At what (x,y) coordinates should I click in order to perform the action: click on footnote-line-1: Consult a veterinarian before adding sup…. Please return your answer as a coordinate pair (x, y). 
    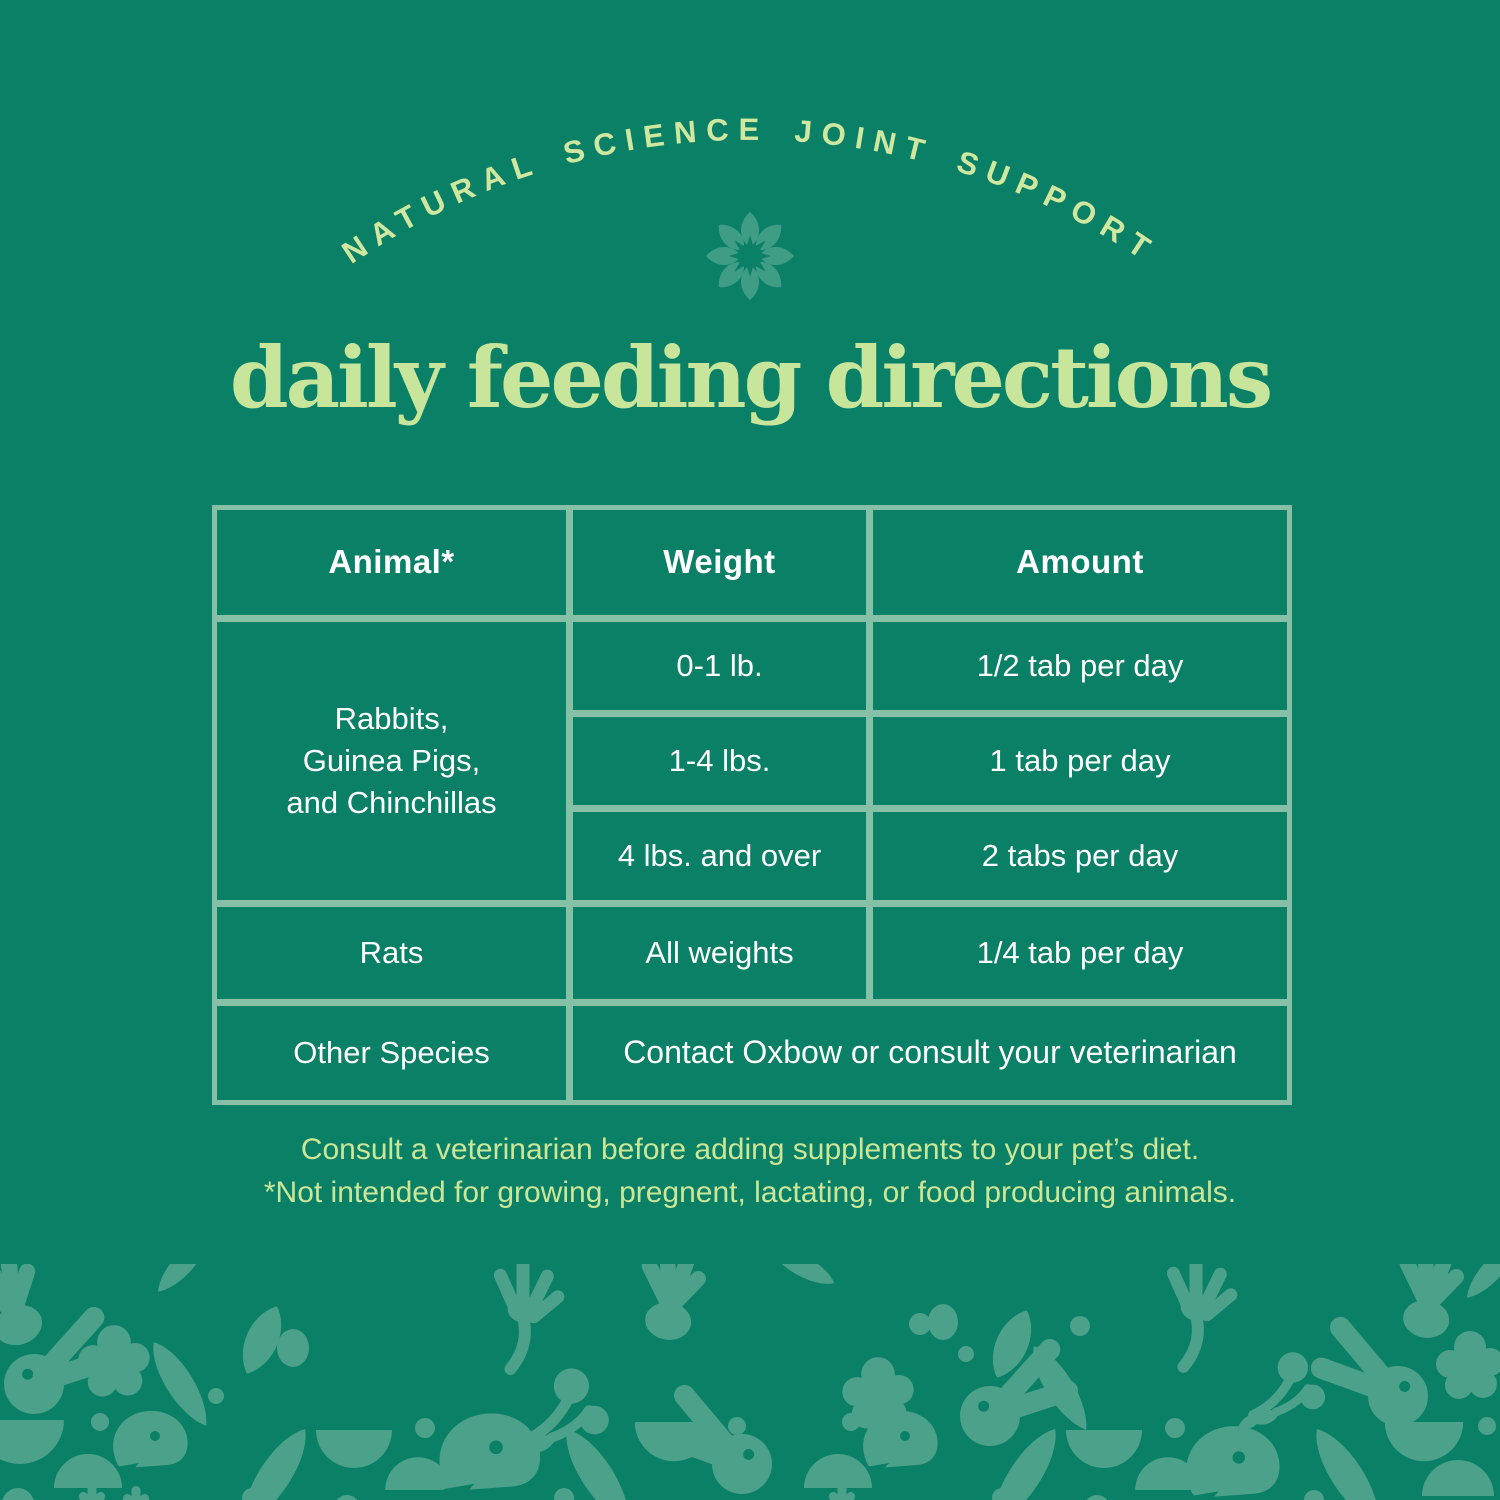
    Looking at the image, I should click on (750, 1149).